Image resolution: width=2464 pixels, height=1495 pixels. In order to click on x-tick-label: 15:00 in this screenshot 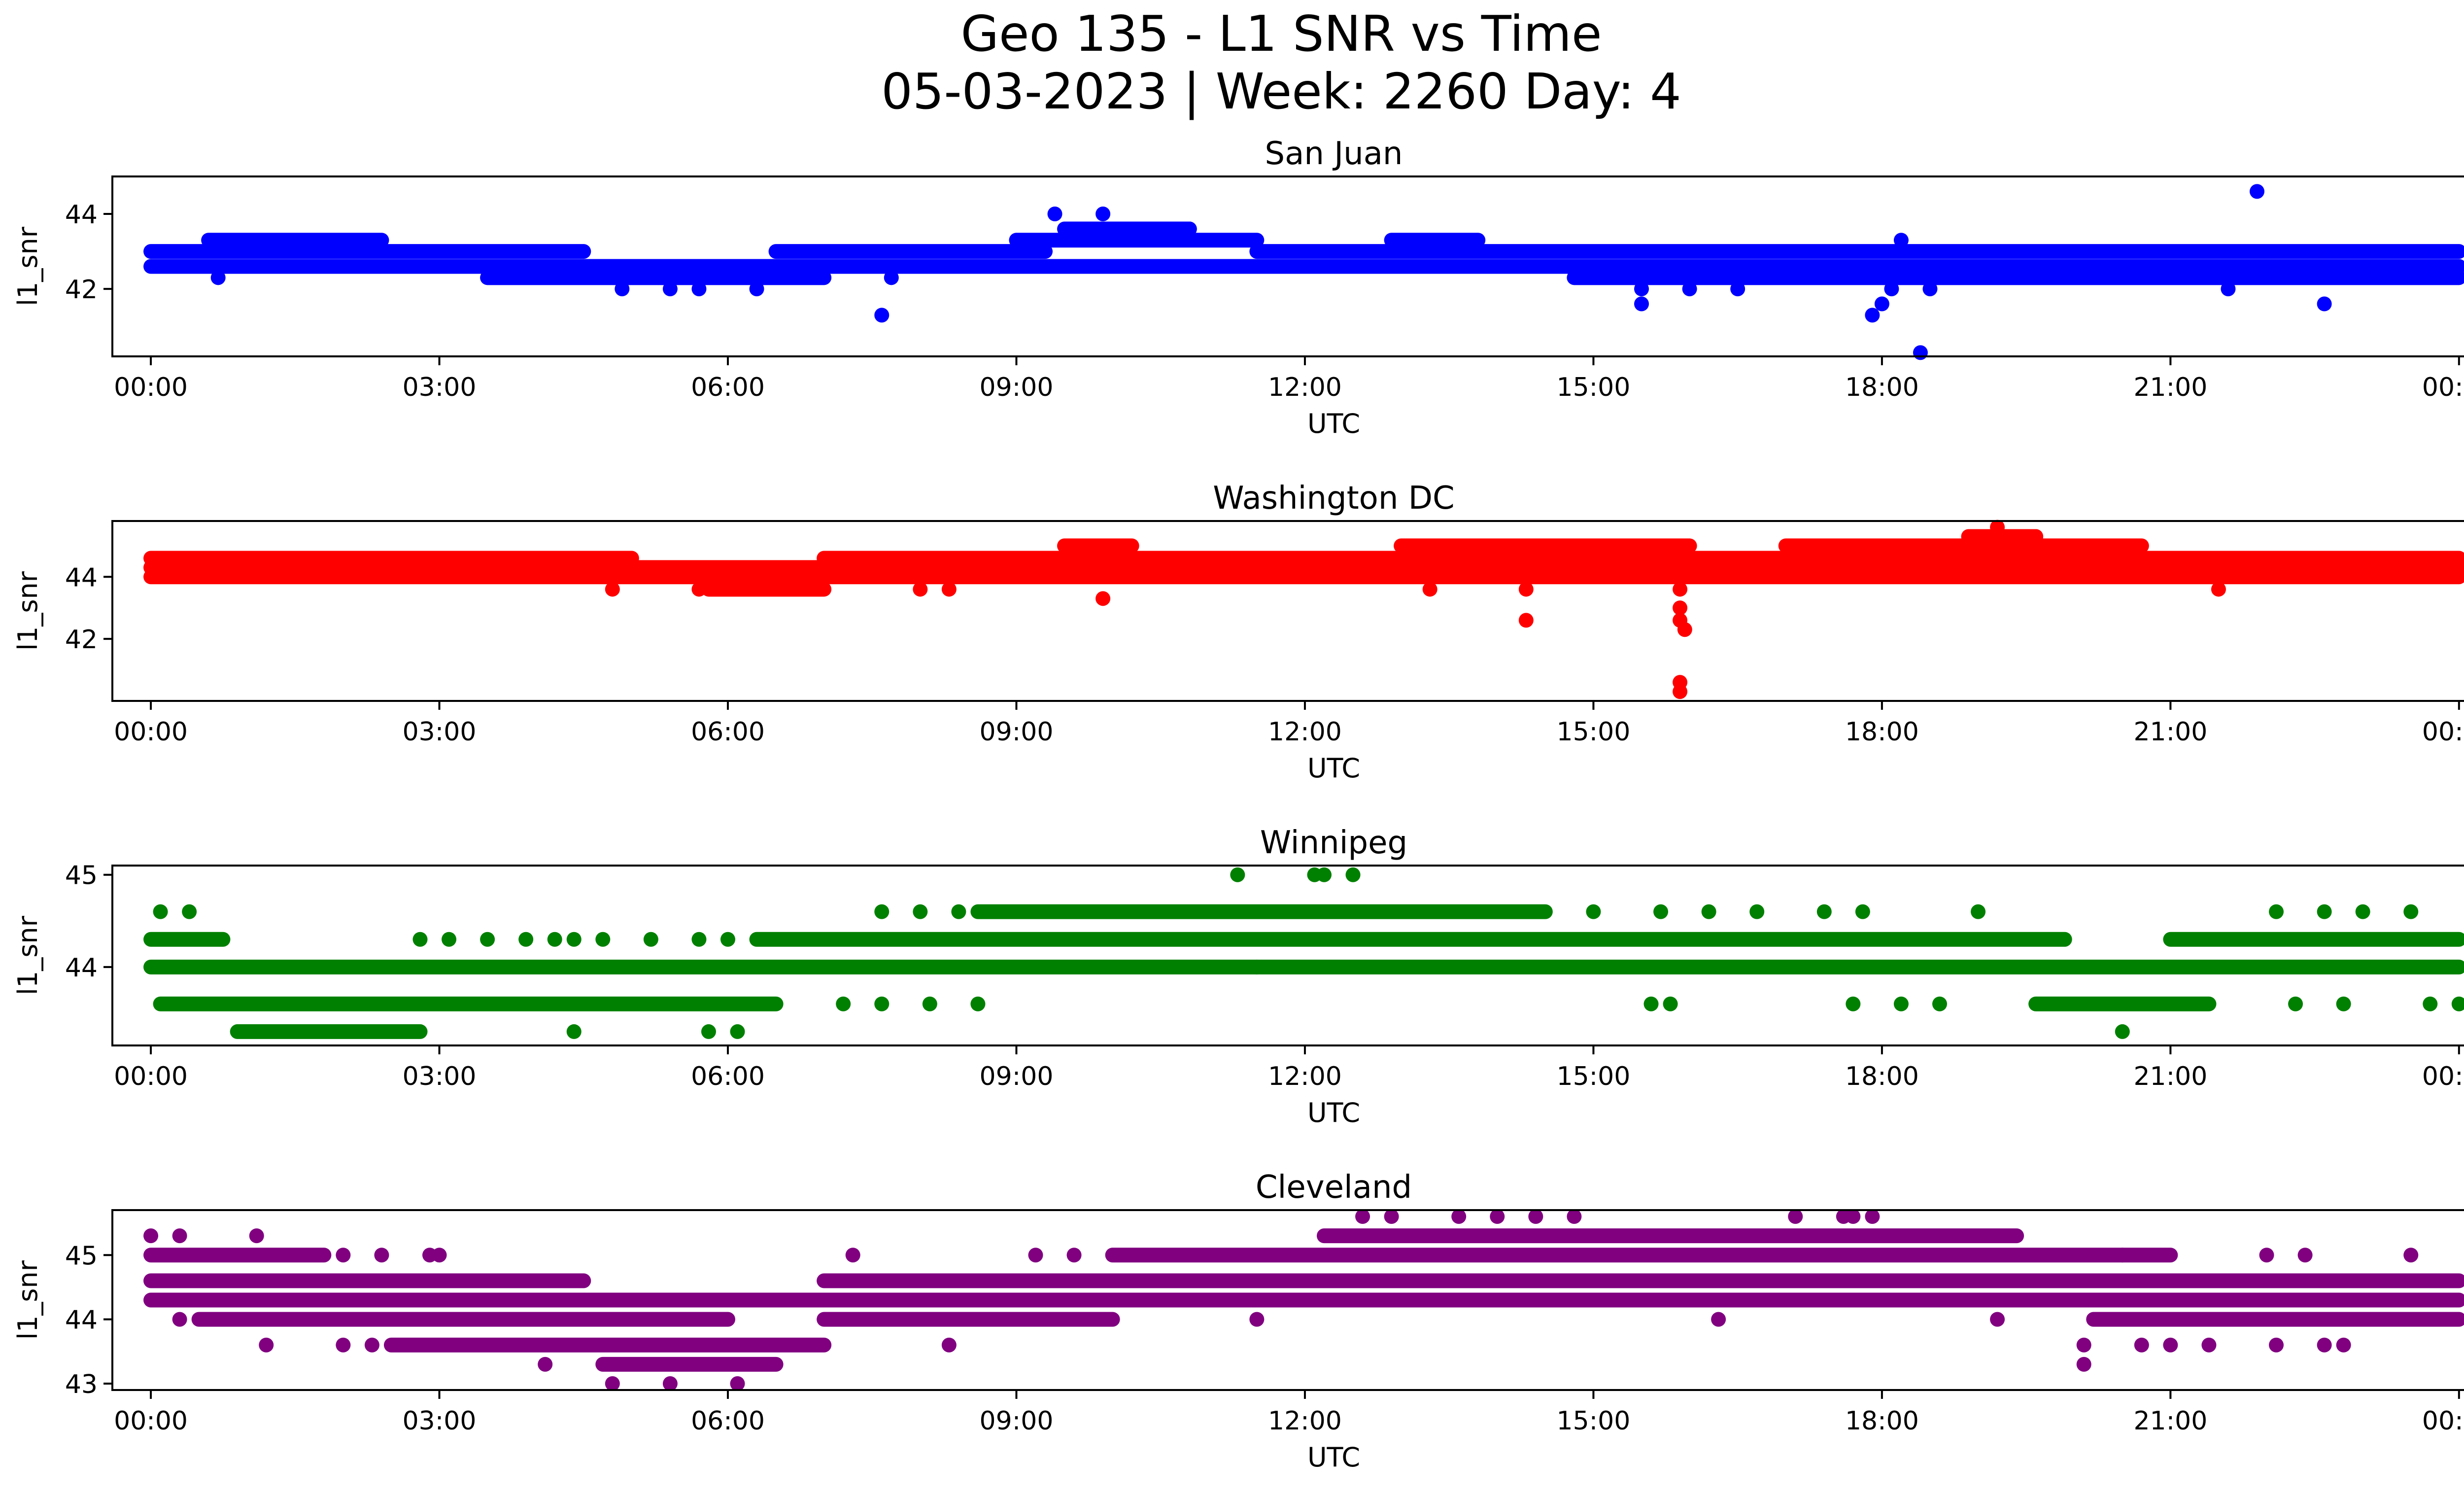, I will do `click(1593, 732)`.